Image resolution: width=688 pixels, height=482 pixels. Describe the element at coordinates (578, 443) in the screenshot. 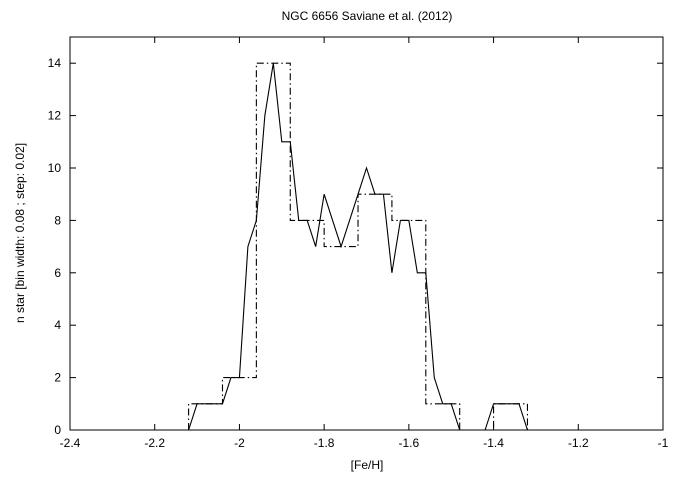

I see `x-tick-label: -1.2` at that location.